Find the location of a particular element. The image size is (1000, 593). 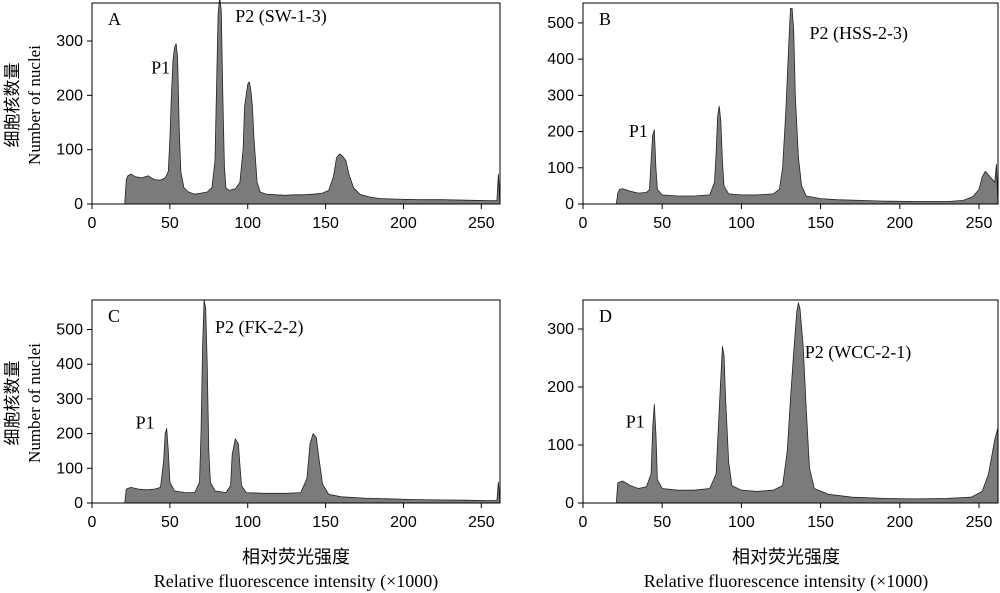

ylabel-cn-top: 细胞核数量 is located at coordinates (12, 105).